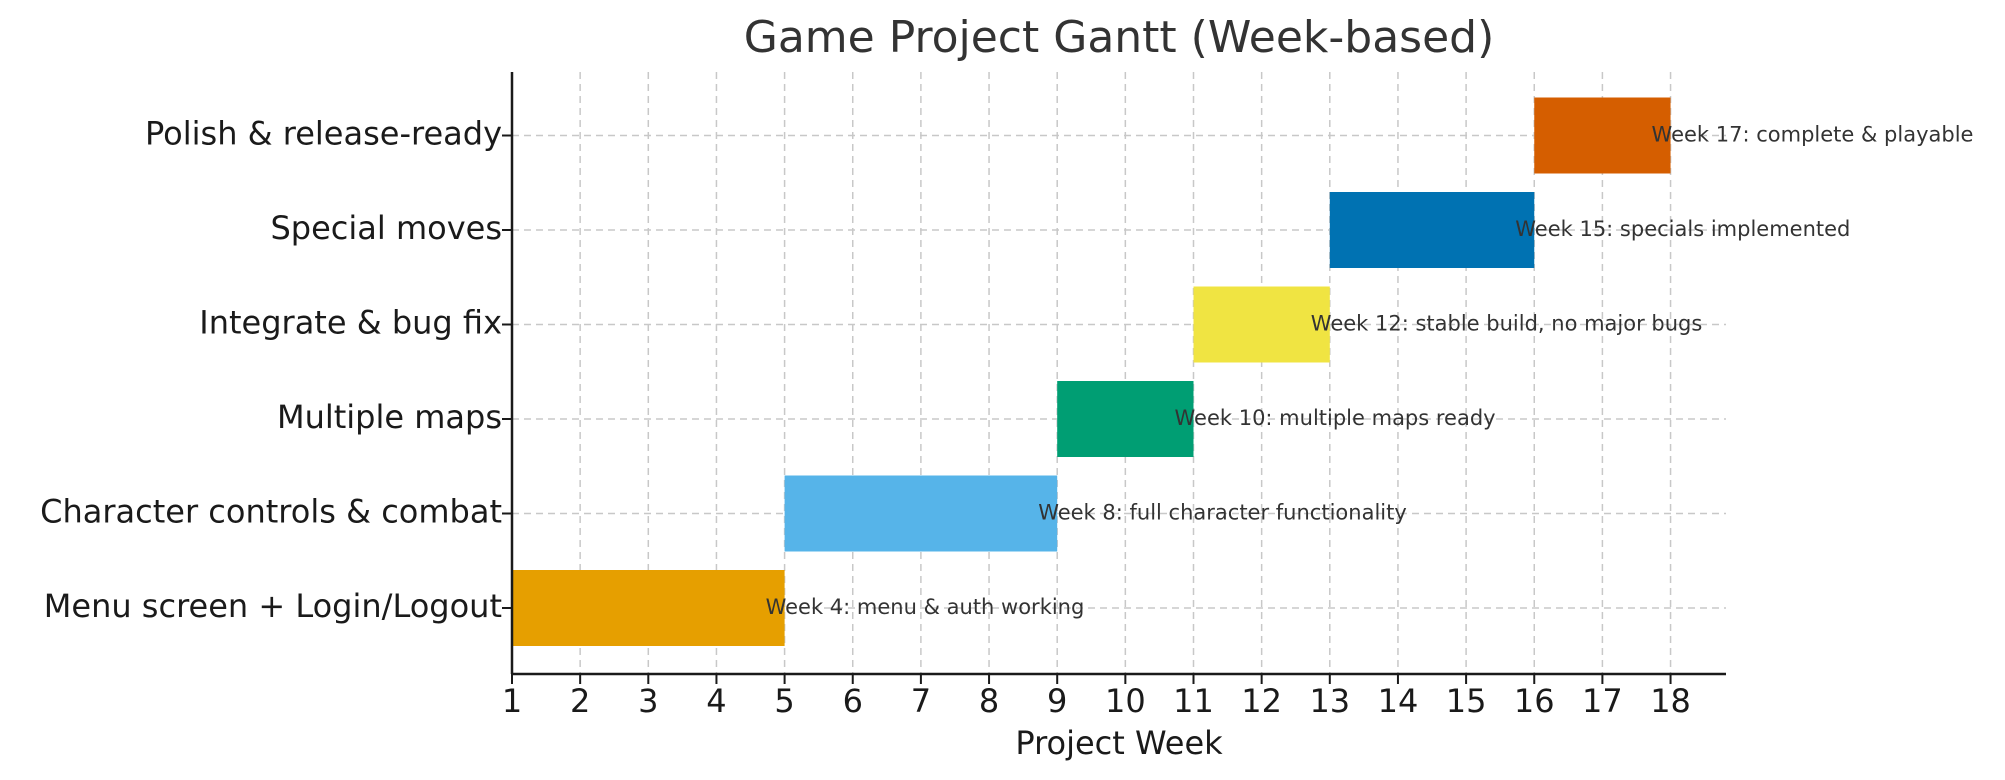  Describe the element at coordinates (1261, 701) in the screenshot. I see `x-tick-label: 12` at that location.